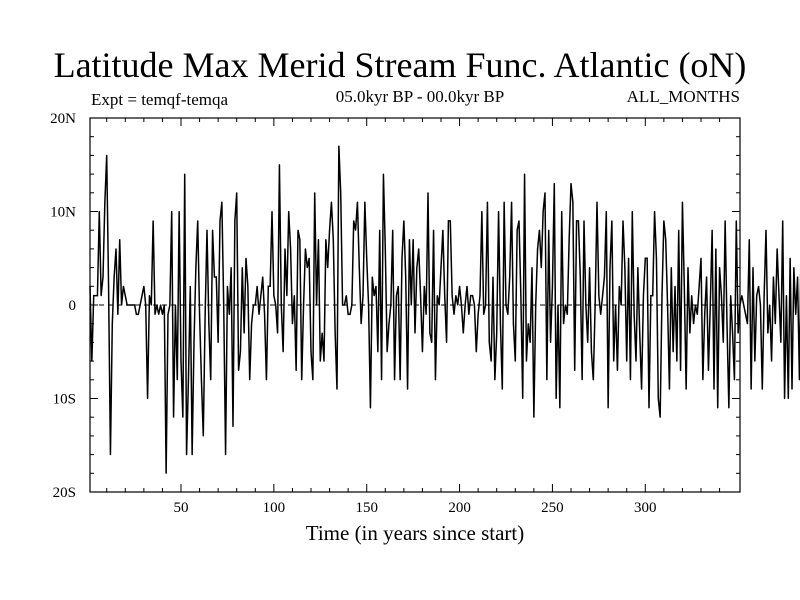 The width and height of the screenshot is (800, 600). I want to click on y-tick-label: 20S, so click(64, 493).